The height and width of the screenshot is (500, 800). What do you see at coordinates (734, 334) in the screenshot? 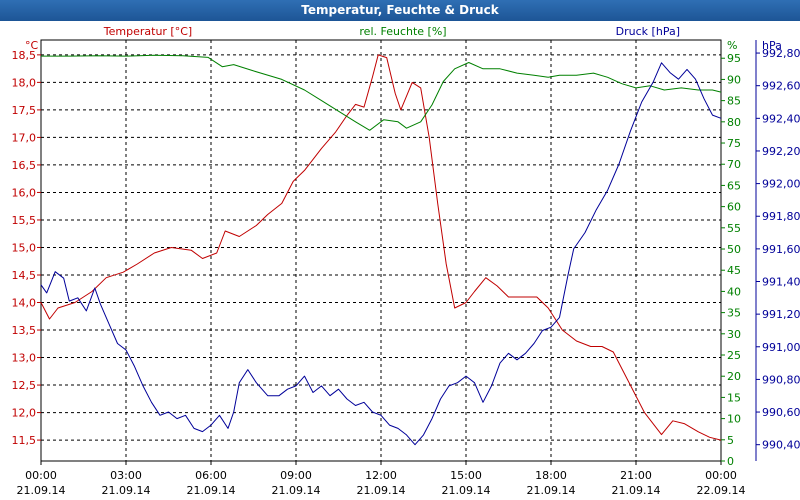
I see `humidity-tick-label: 30` at bounding box center [734, 334].